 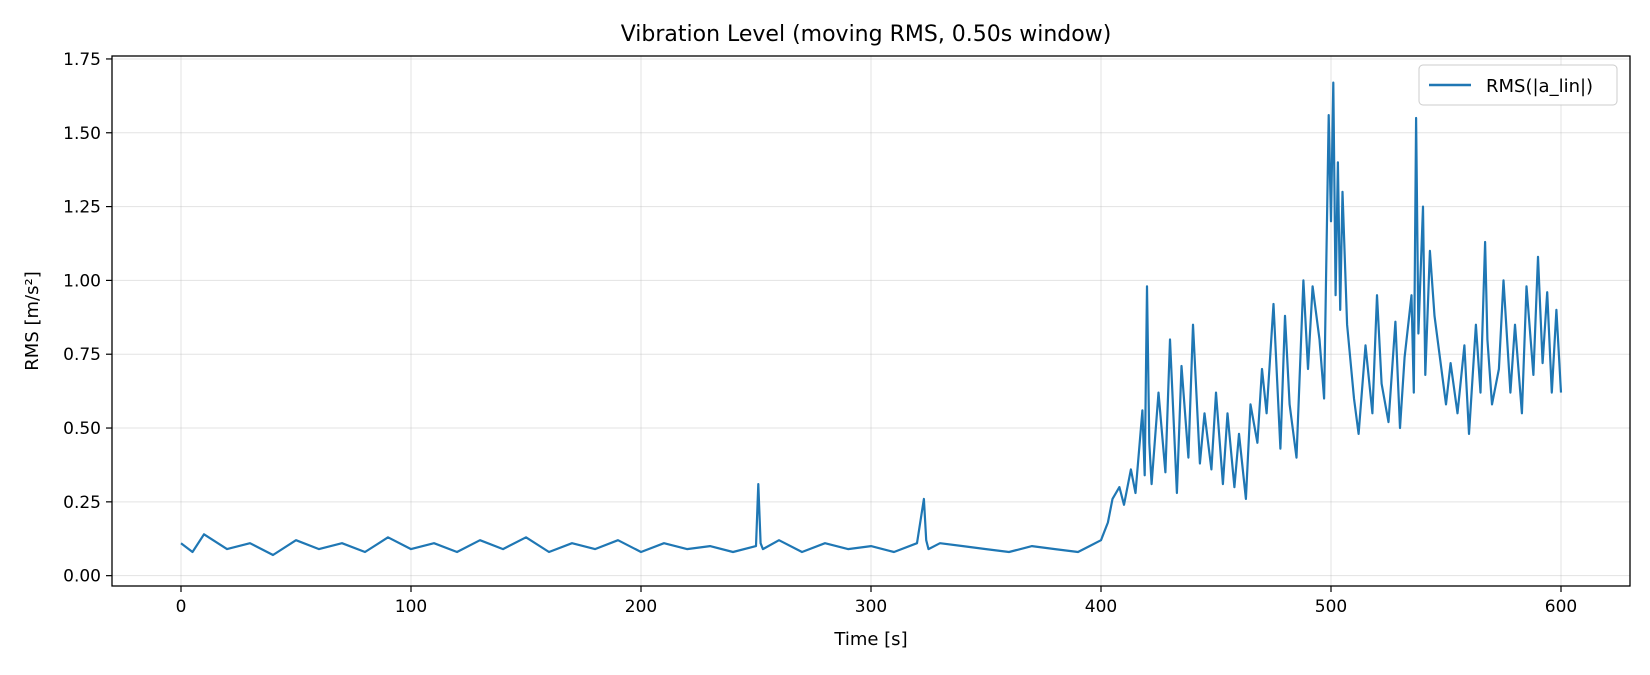 What do you see at coordinates (32, 320) in the screenshot?
I see `y-axis-label: RMS [m/s²]` at bounding box center [32, 320].